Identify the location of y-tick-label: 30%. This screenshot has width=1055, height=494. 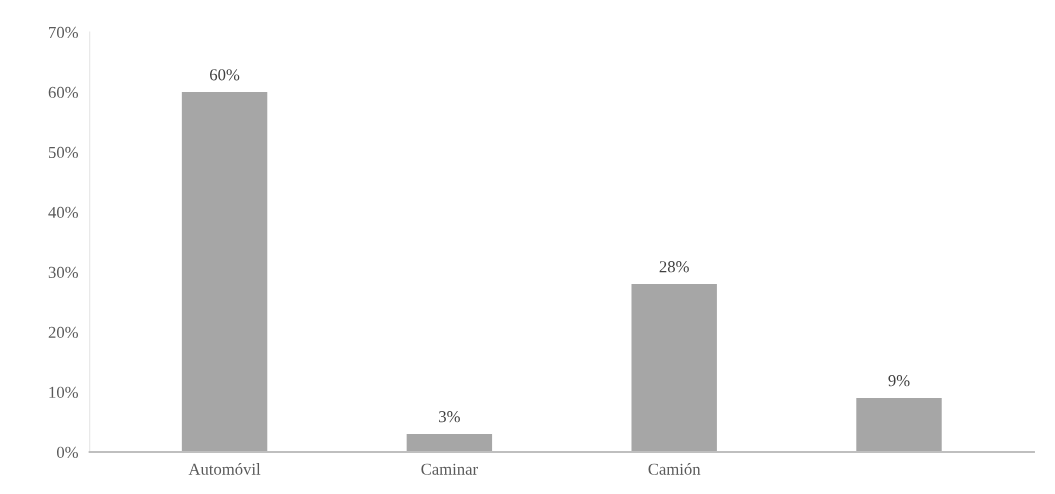
(63, 272).